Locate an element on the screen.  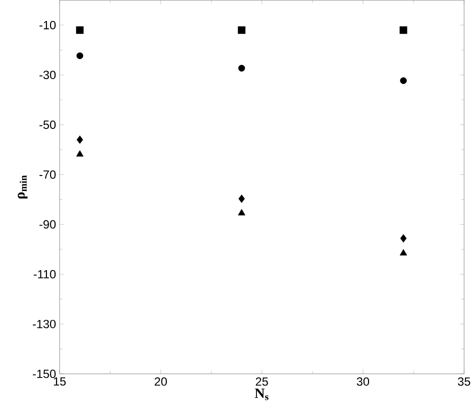
x-tick-label: 15 is located at coordinates (60, 382).